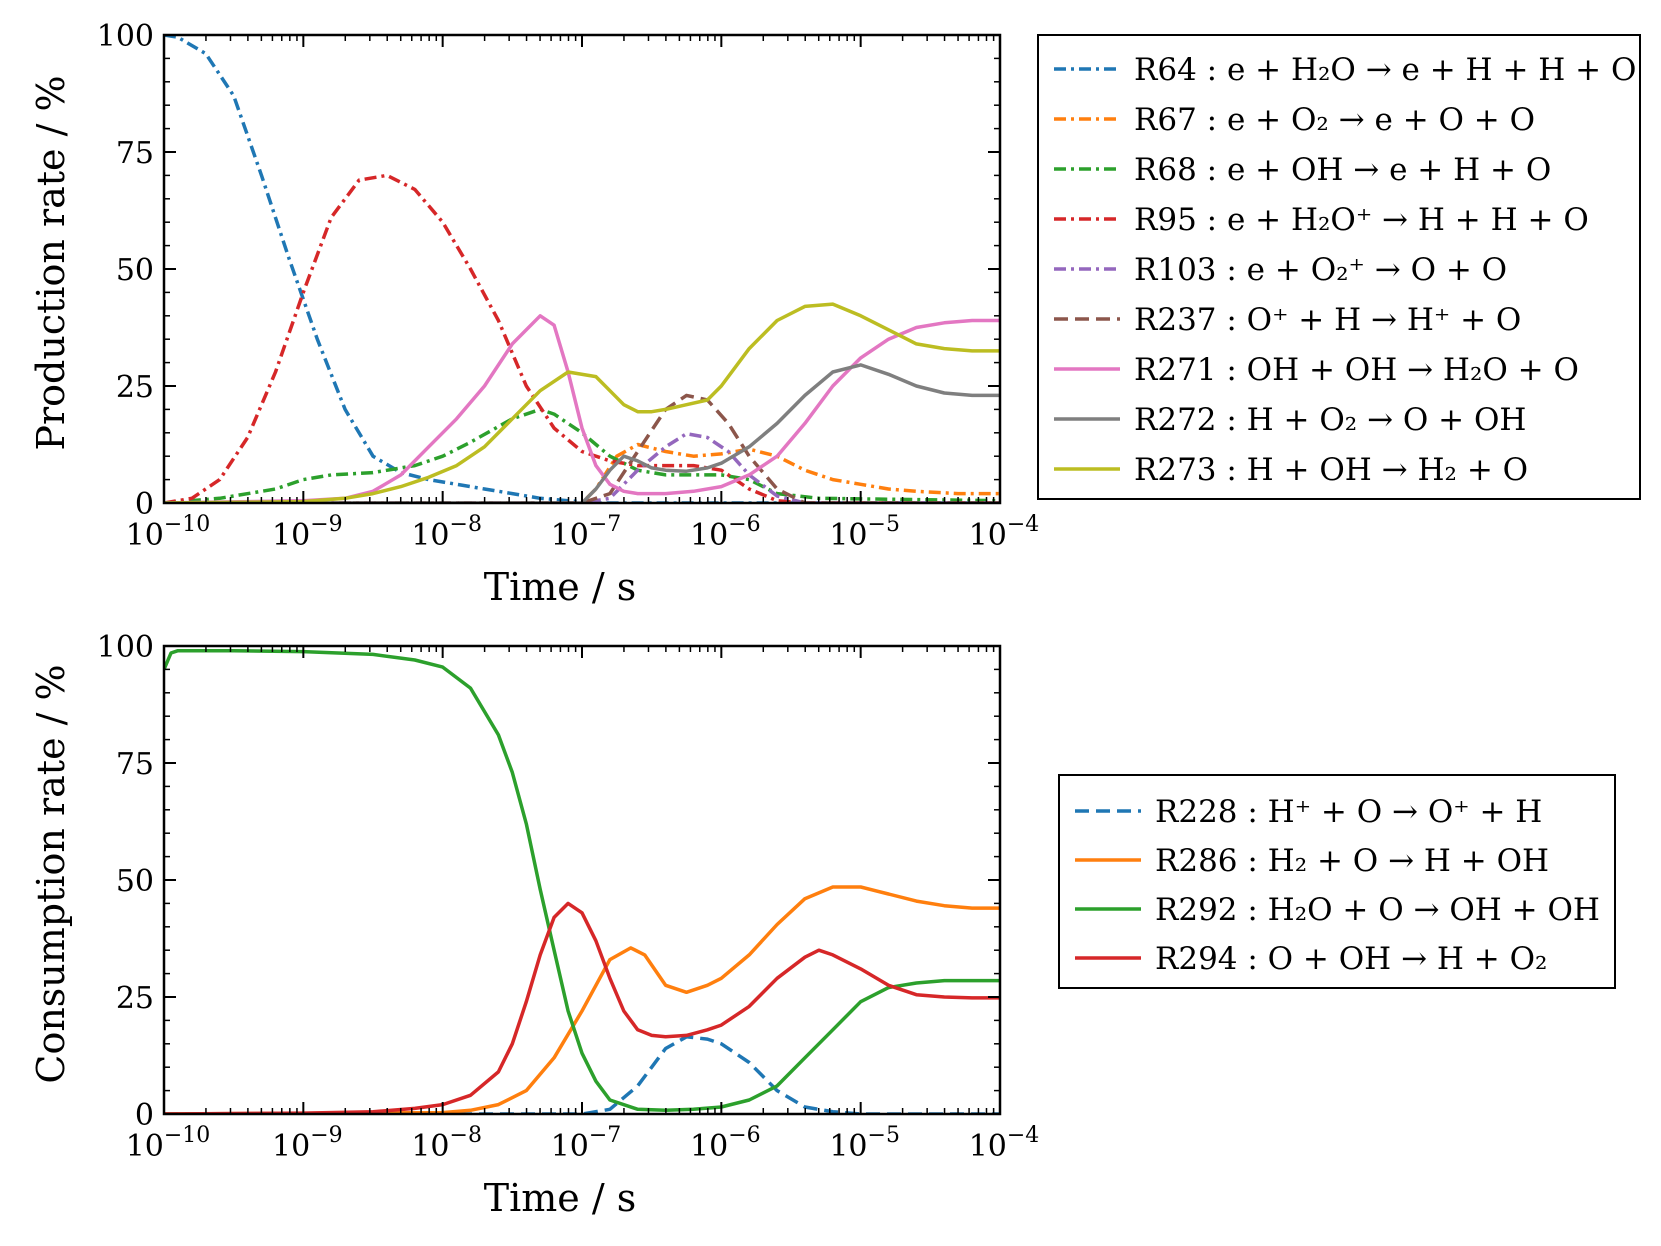  I want to click on legend-label-r286: R286 : H₂ + O → H + OH, so click(1352, 861).